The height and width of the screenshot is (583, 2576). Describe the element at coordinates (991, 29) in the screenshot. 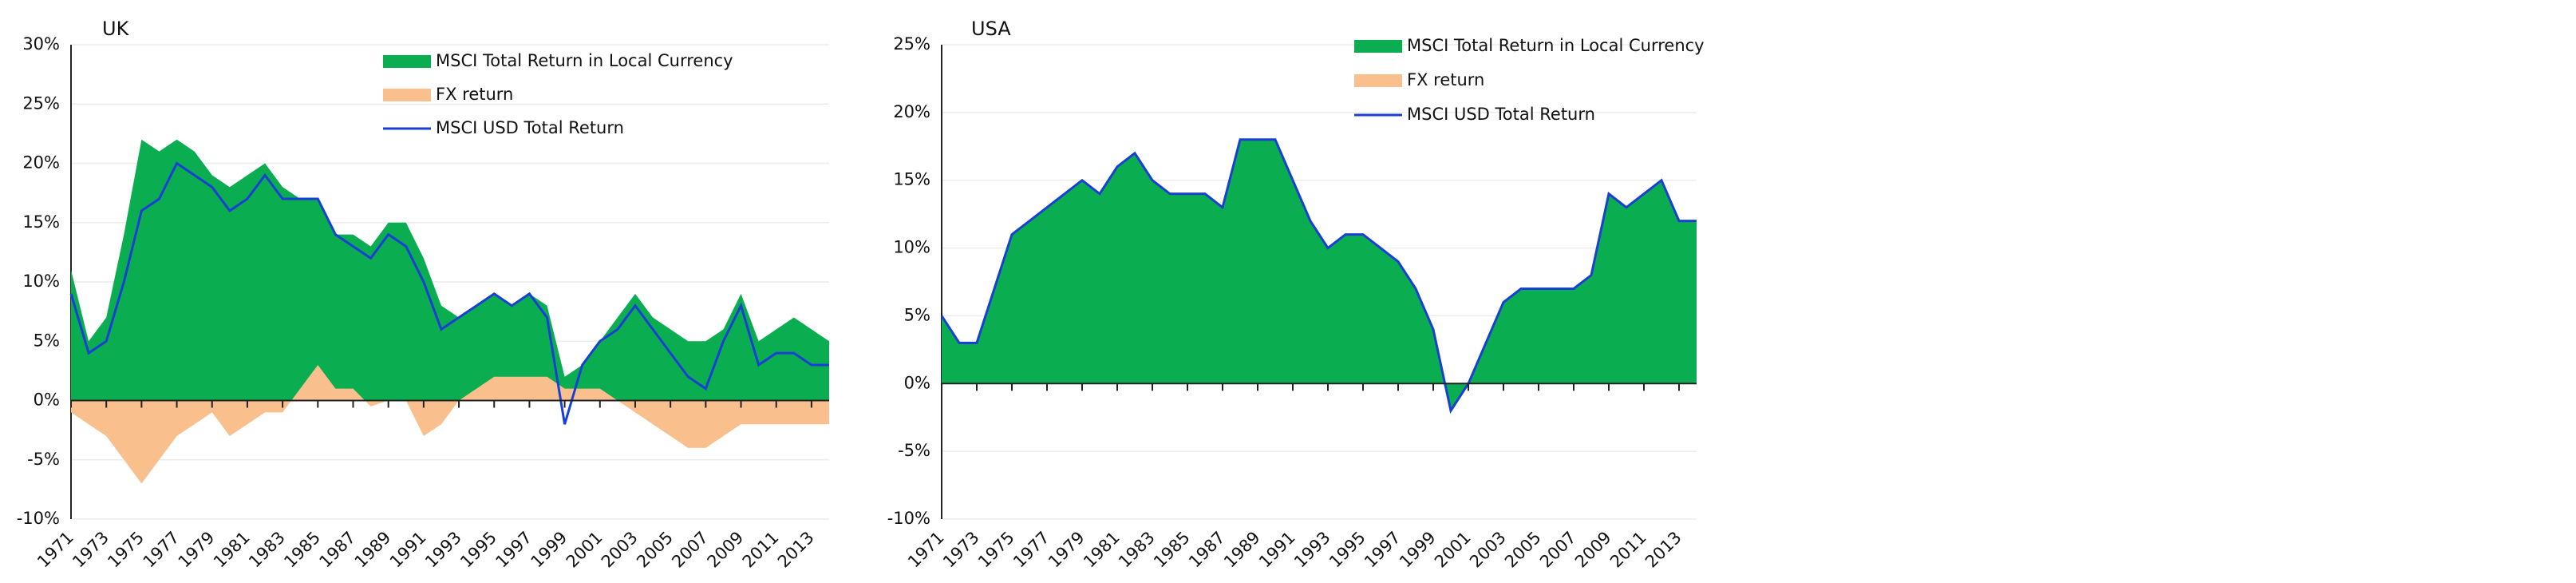

I see `chart-title: USA` at that location.